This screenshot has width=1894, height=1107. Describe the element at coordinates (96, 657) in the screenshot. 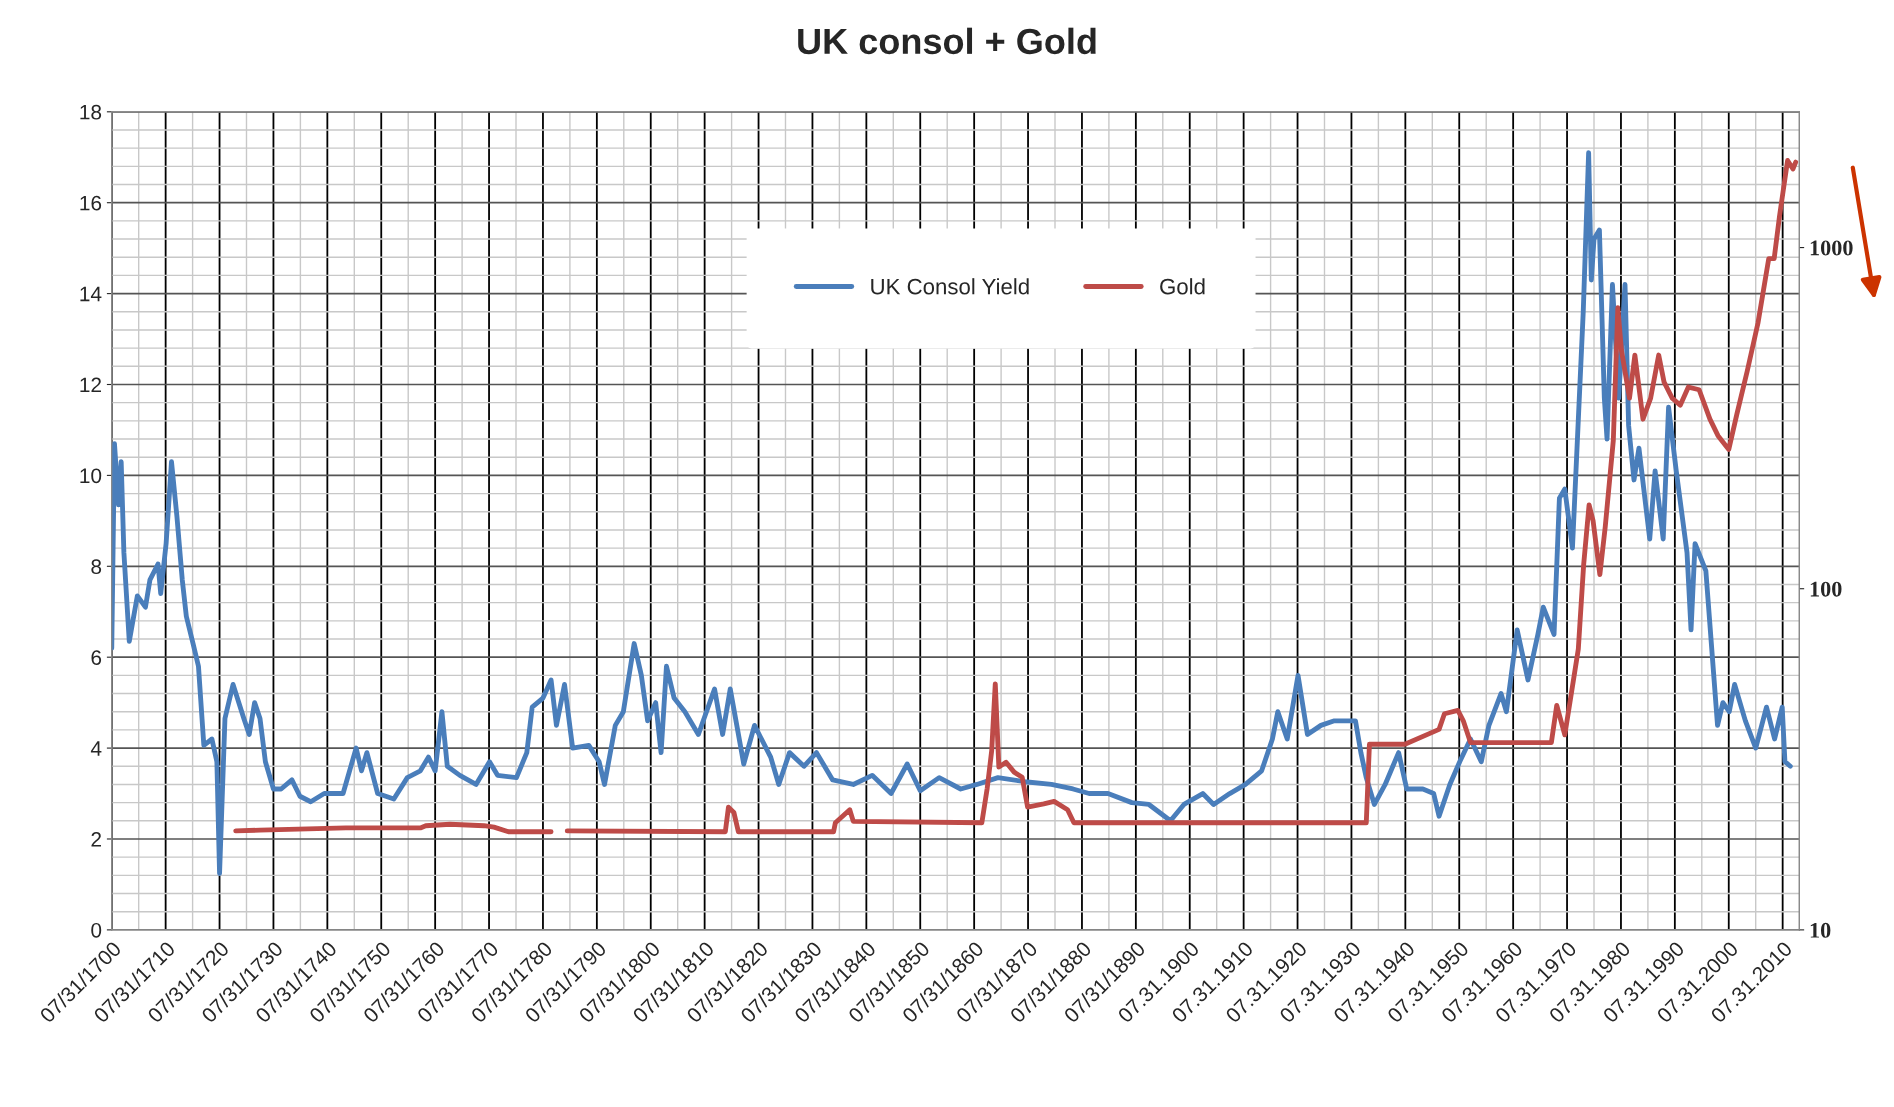

I see `y-tick-label: 6` at that location.